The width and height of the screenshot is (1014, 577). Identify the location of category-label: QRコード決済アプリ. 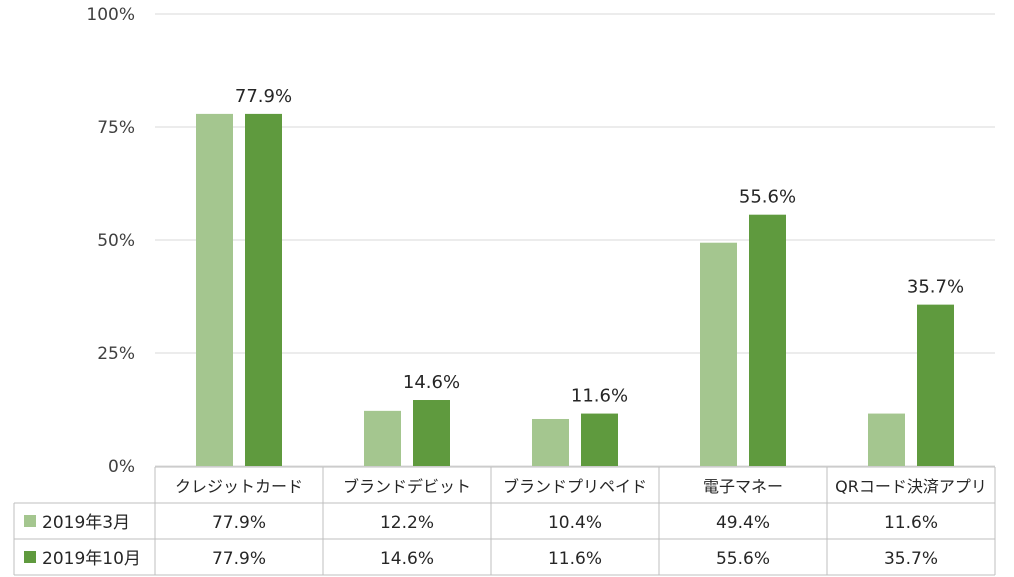
(911, 486).